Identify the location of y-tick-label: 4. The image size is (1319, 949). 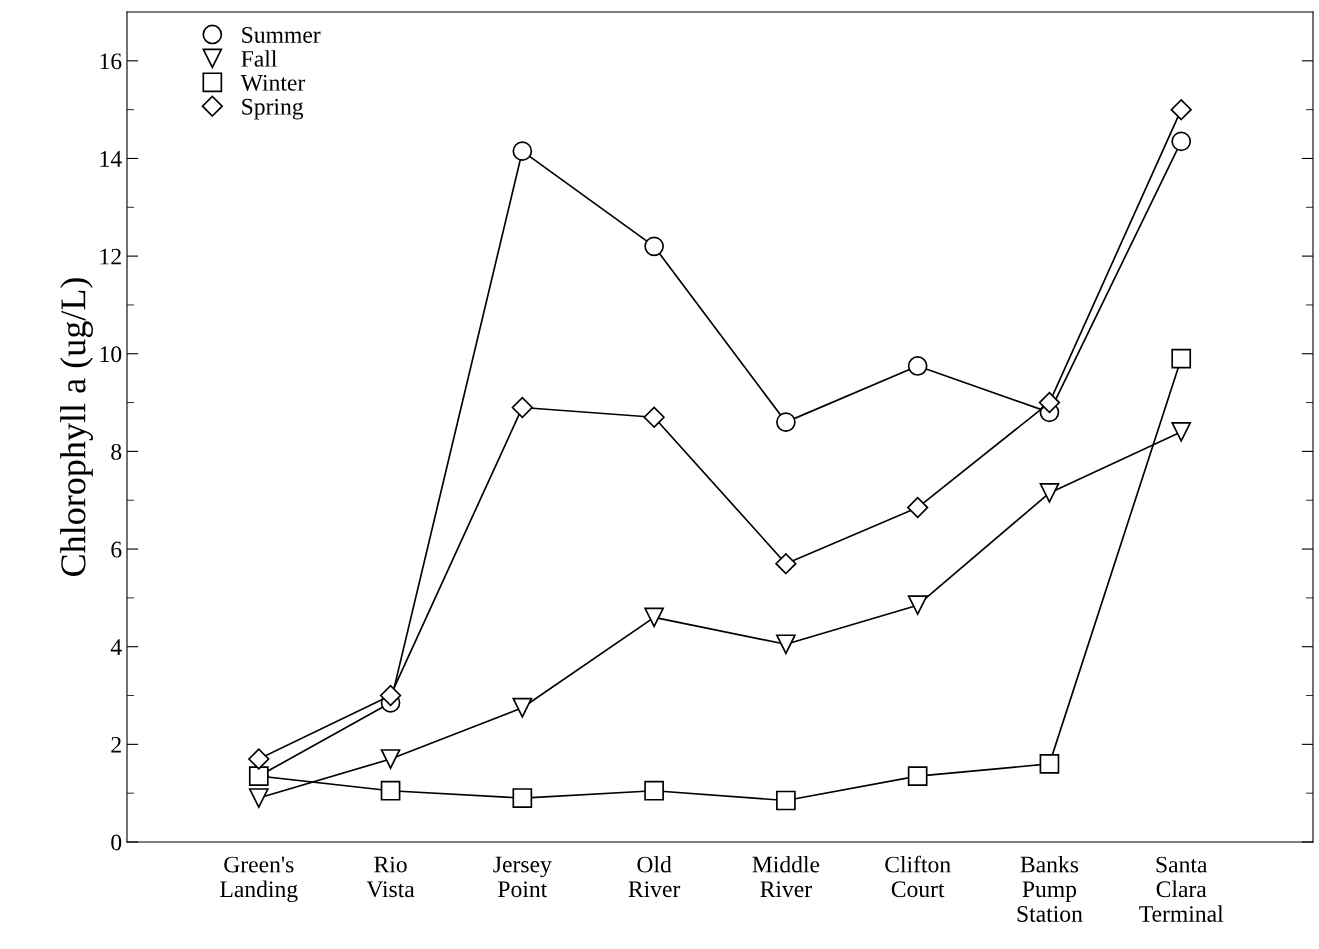
(116, 647).